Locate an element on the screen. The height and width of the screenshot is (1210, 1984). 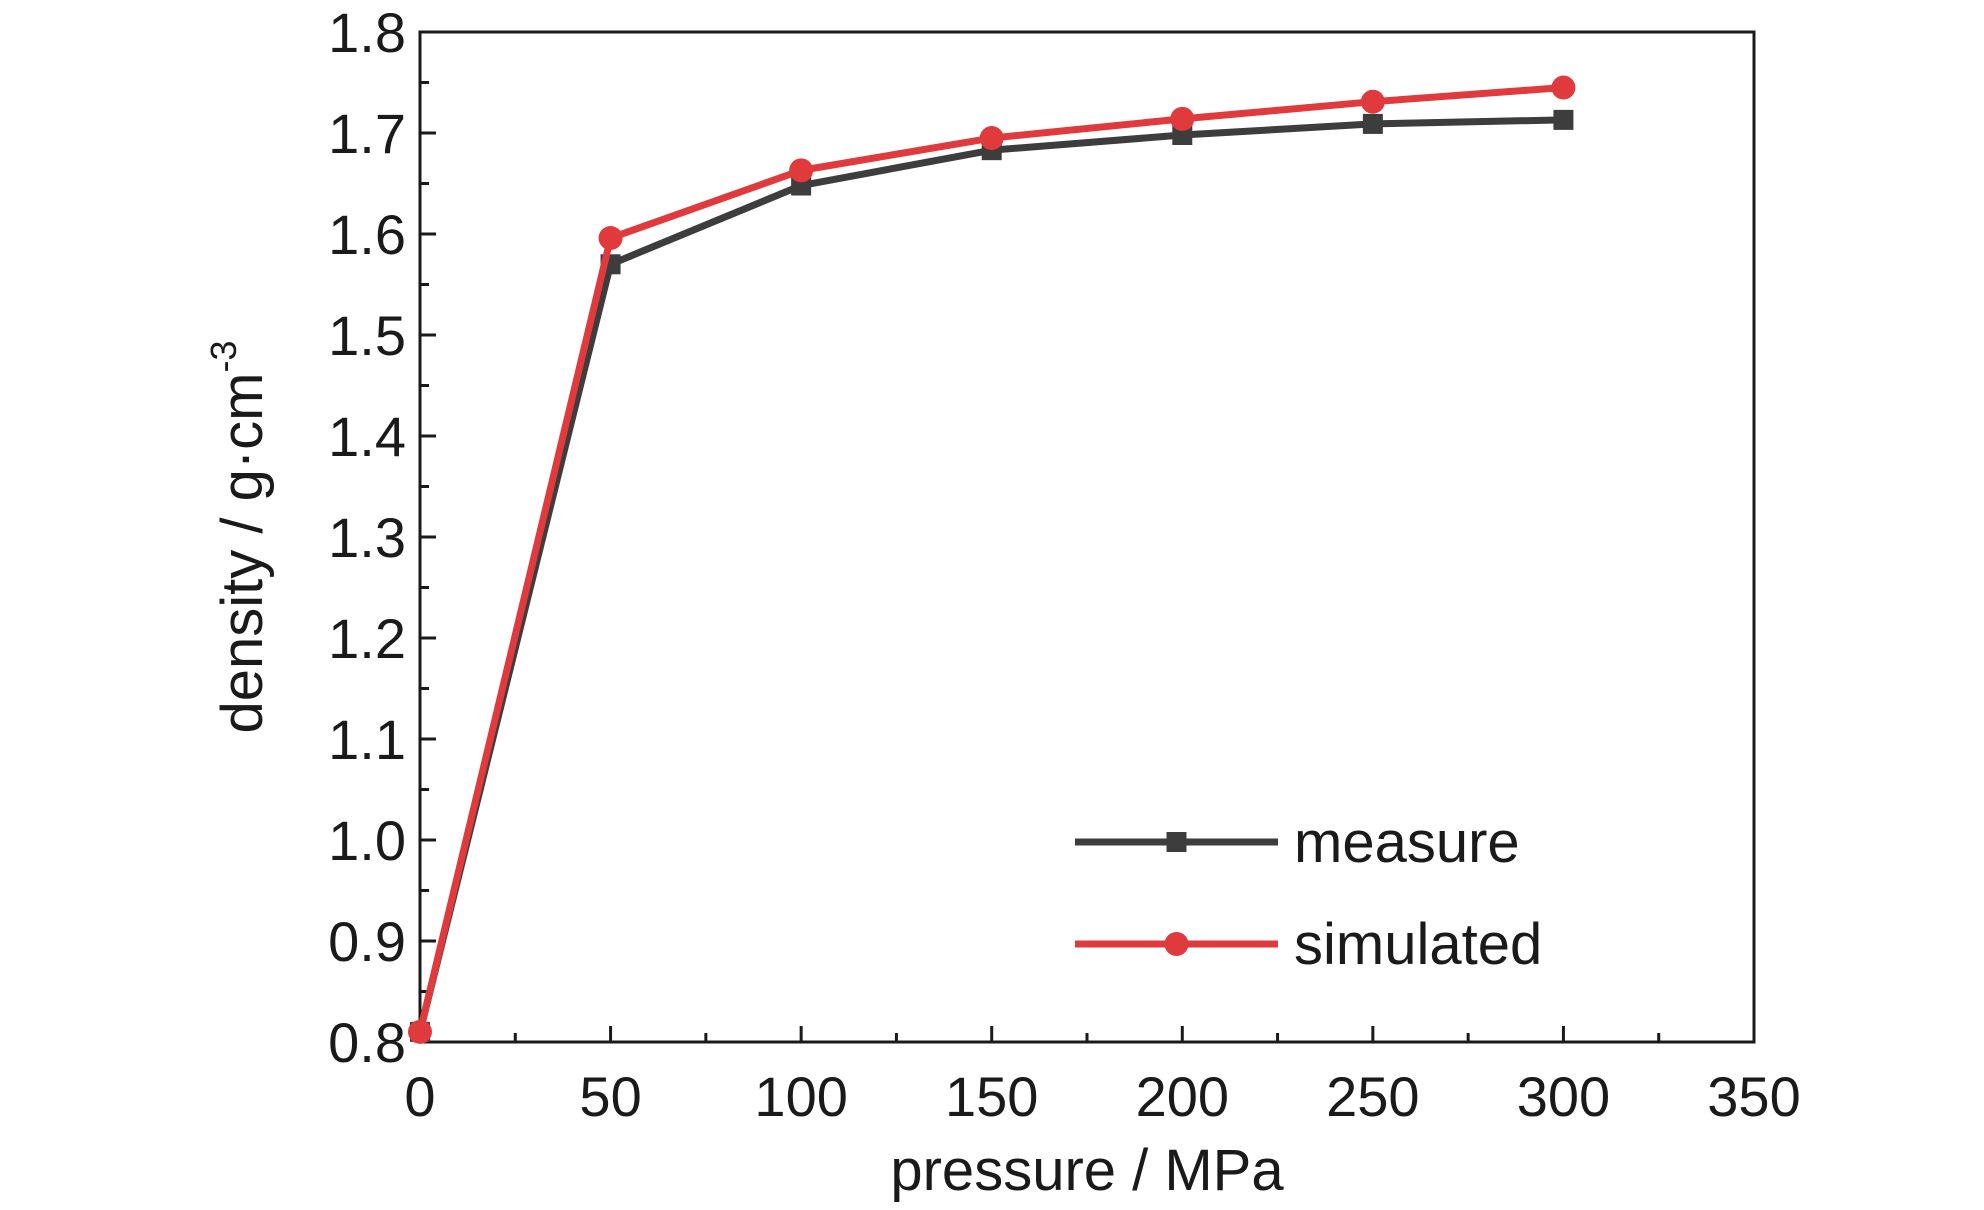
y-axis-ticks: 0.8 0.9 1.0 1.1 1.2 1.3 1.4 1.5 1.6 1.7 1.8 is located at coordinates (382, 537).